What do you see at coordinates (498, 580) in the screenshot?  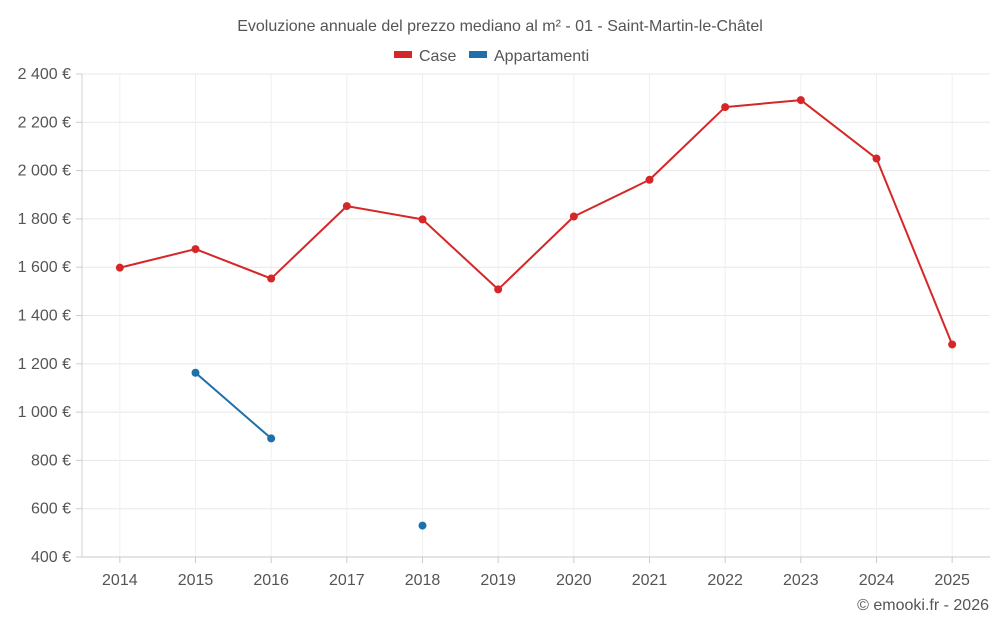 I see `x-tick-label: 2019` at bounding box center [498, 580].